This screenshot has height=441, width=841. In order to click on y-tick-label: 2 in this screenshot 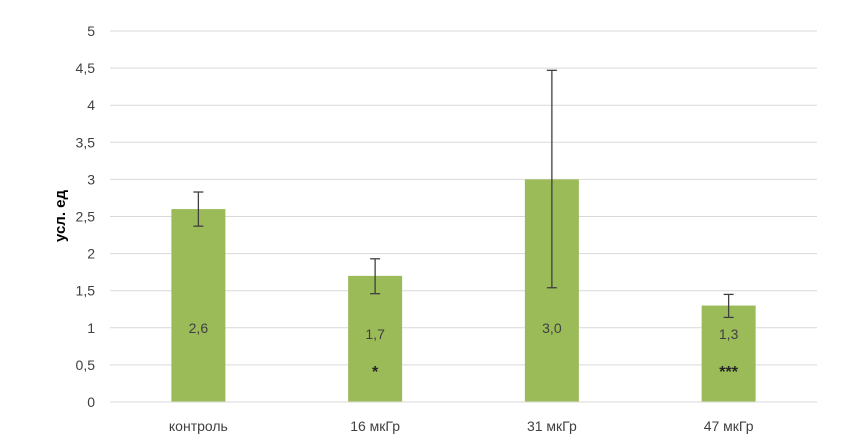, I will do `click(91, 254)`.